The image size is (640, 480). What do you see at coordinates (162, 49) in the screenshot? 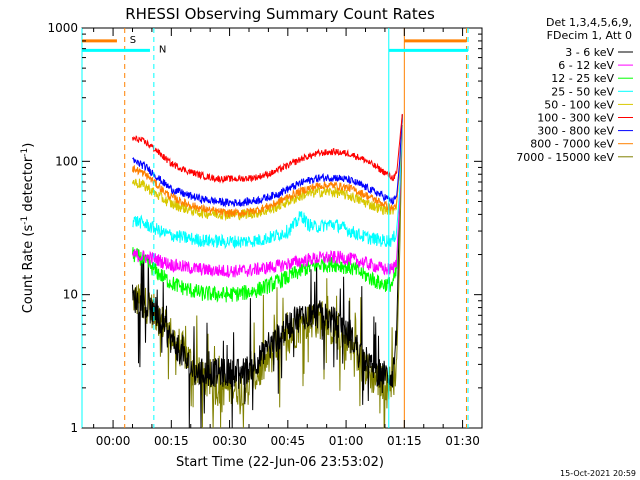
I see `marker-label-N: N` at bounding box center [162, 49].